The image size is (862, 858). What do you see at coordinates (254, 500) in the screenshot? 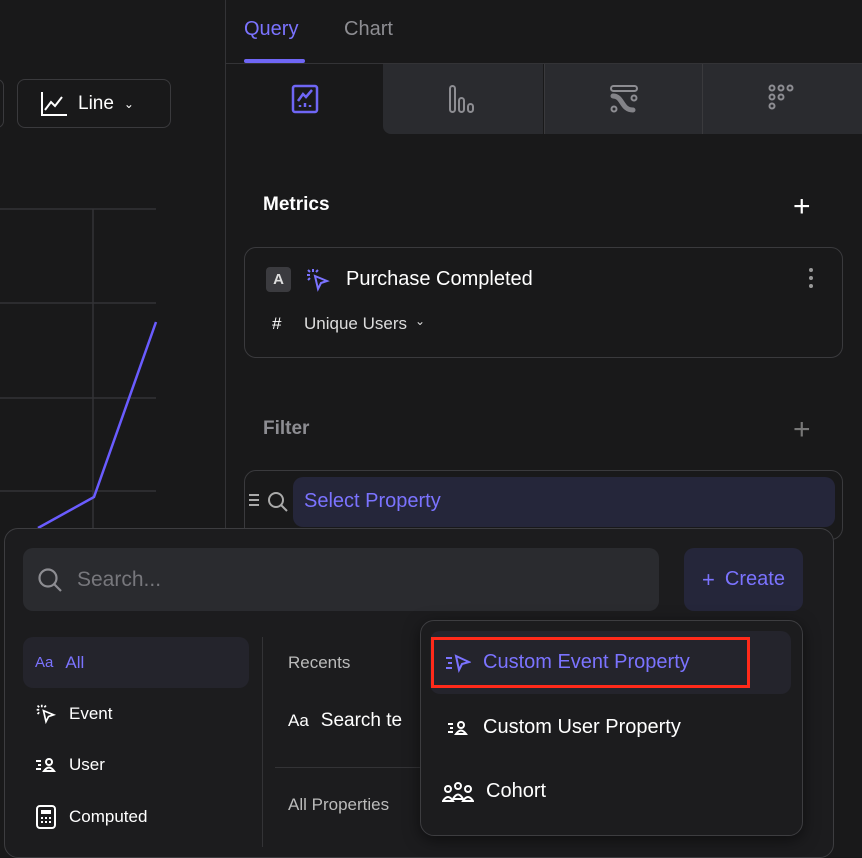
I see `drag-handle-icon` at bounding box center [254, 500].